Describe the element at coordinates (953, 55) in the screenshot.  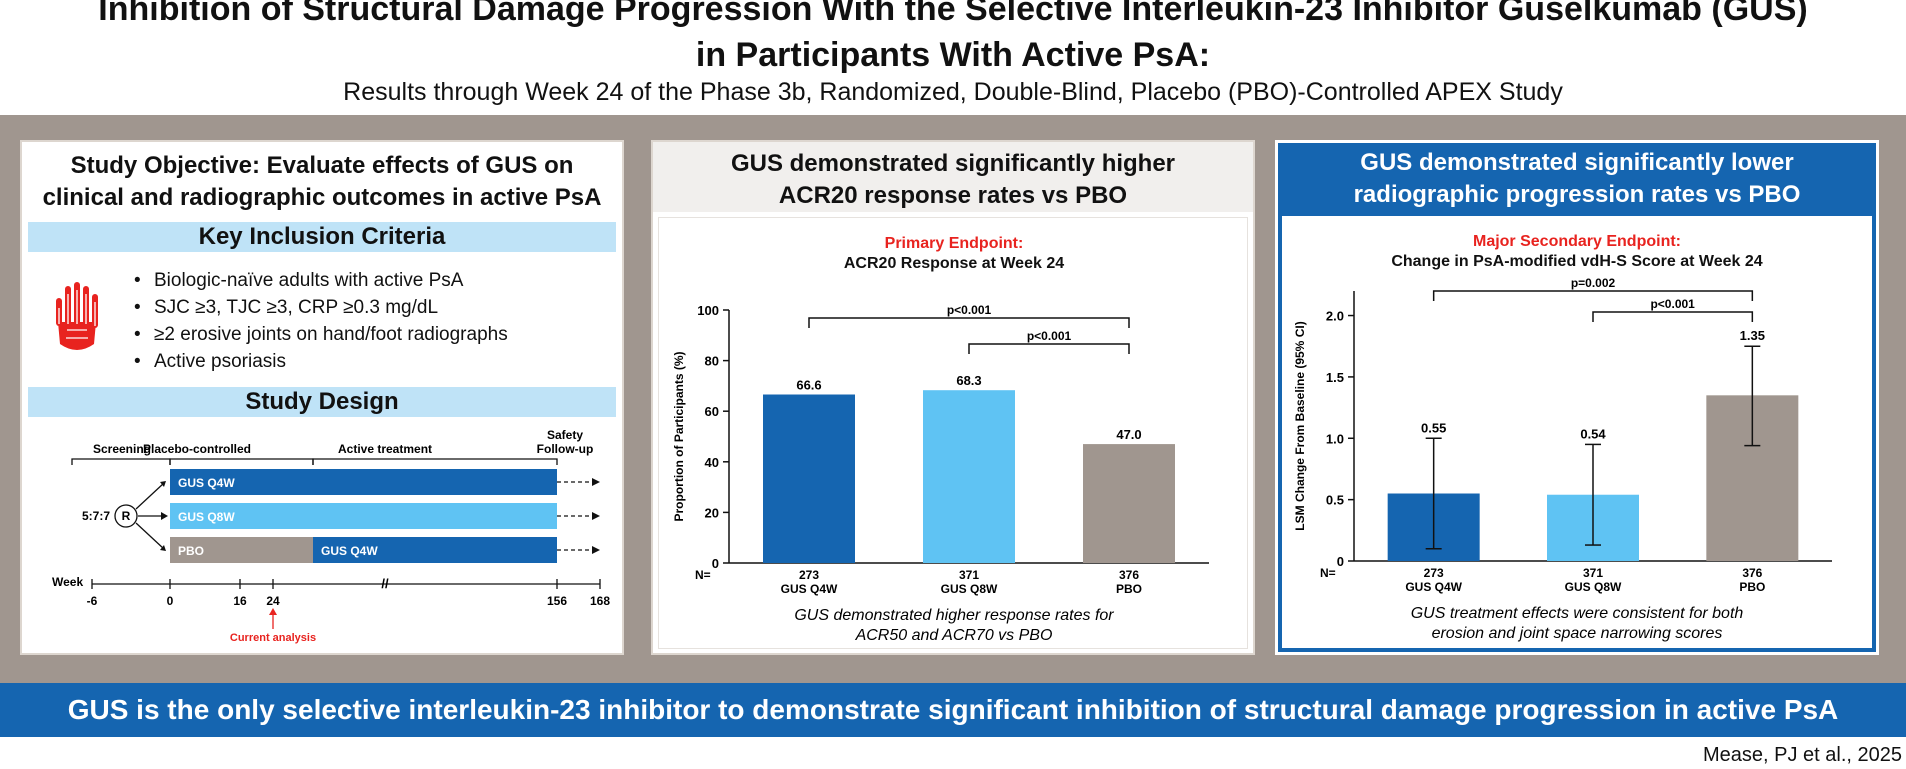
I see `title-line-2: in Participants With Active PsA:` at that location.